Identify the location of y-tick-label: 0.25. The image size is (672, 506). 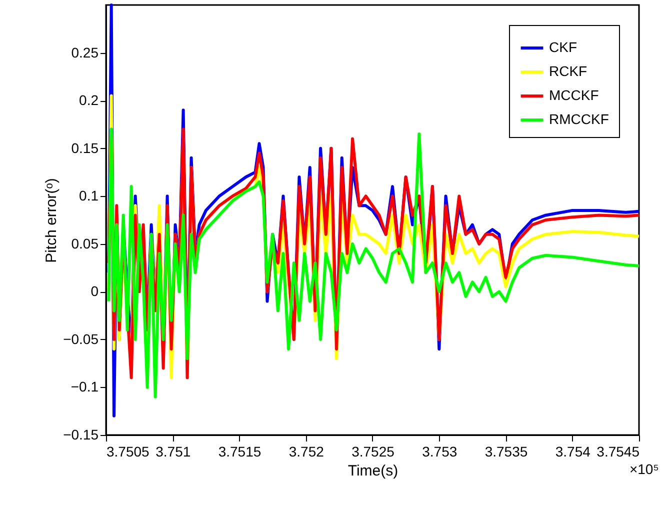
(85, 52).